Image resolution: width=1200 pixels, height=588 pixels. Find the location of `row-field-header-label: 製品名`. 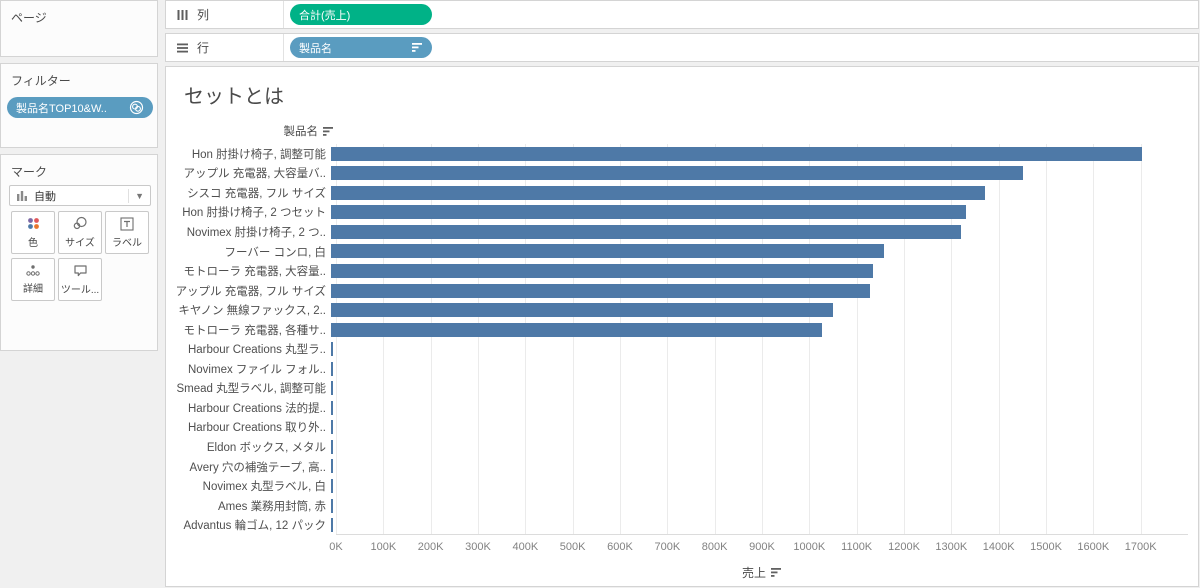

row-field-header-label: 製品名 is located at coordinates (301, 132).